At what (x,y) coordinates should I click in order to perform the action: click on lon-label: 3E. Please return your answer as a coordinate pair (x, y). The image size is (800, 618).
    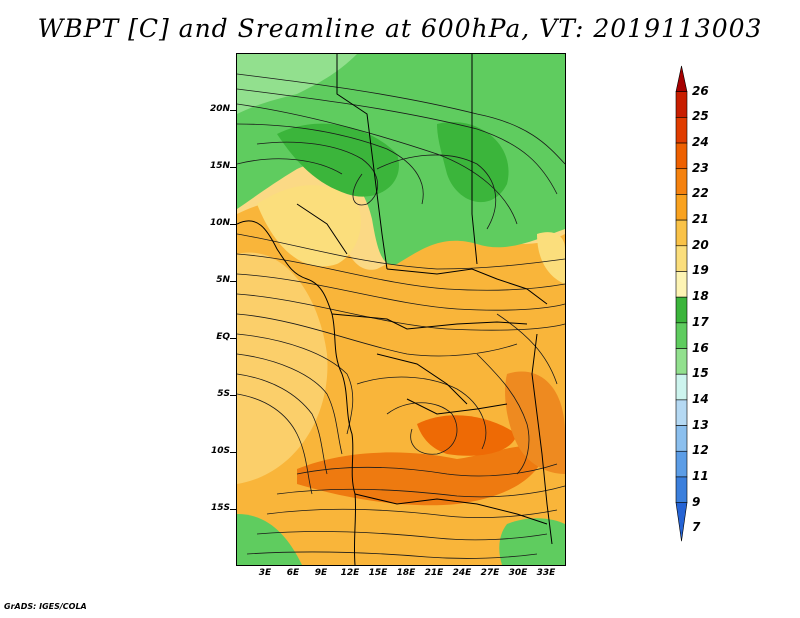
    Looking at the image, I should click on (265, 573).